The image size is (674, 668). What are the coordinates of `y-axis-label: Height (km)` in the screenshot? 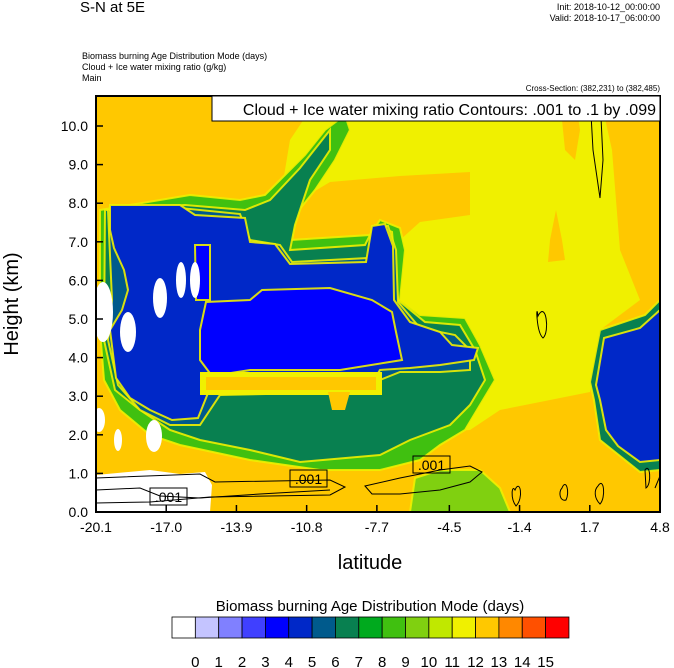 It's located at (12, 303).